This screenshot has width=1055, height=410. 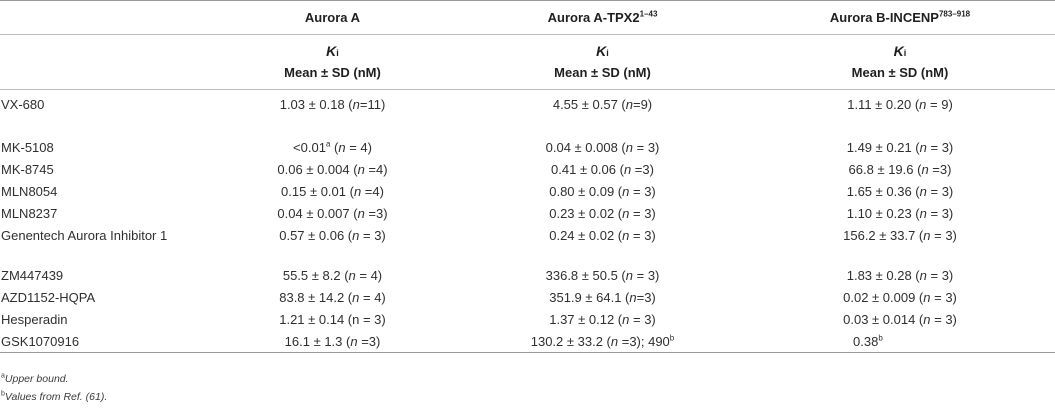 What do you see at coordinates (332, 191) in the screenshot?
I see `ki-aurora-a: 0.15 ± 0.01 (n =4)` at bounding box center [332, 191].